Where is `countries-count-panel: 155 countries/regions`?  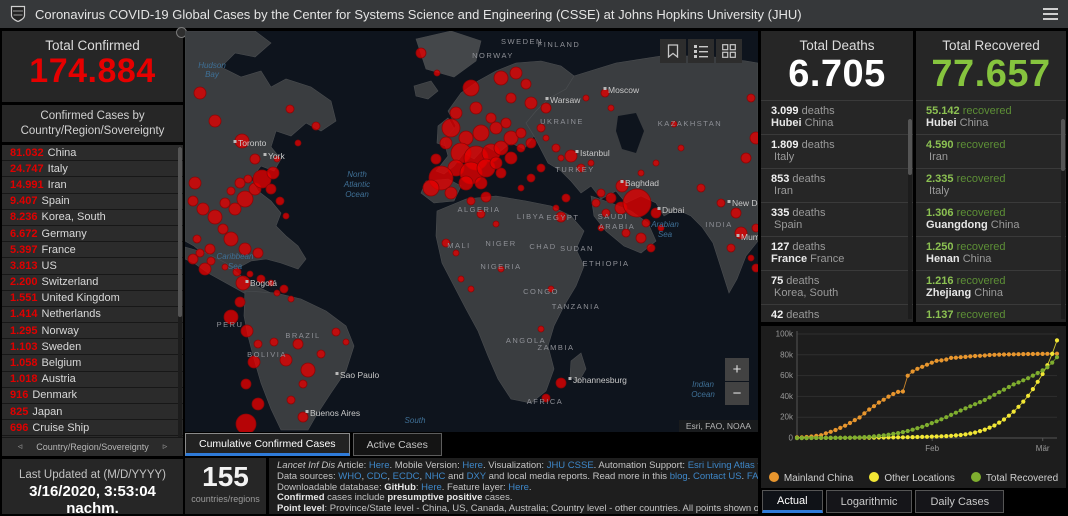 countries-count-panel: 155 countries/regions is located at coordinates (225, 486).